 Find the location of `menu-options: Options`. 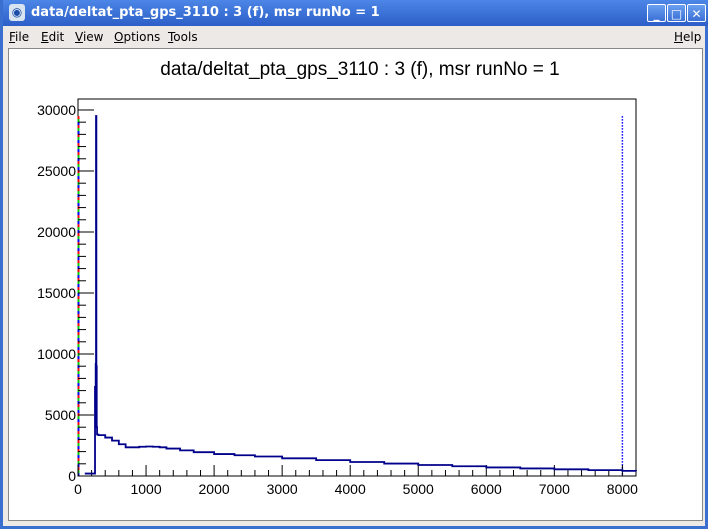

menu-options: Options is located at coordinates (137, 37).